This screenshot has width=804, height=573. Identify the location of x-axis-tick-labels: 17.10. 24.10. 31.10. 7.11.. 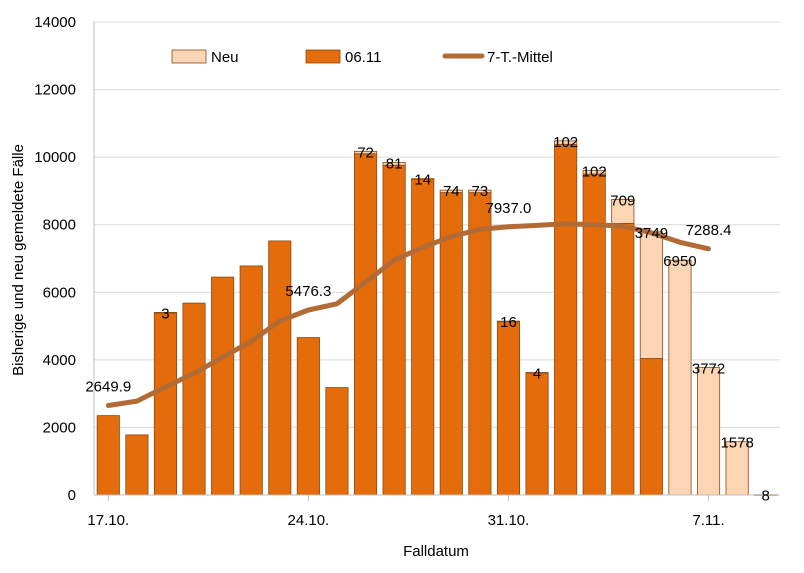
(406, 512).